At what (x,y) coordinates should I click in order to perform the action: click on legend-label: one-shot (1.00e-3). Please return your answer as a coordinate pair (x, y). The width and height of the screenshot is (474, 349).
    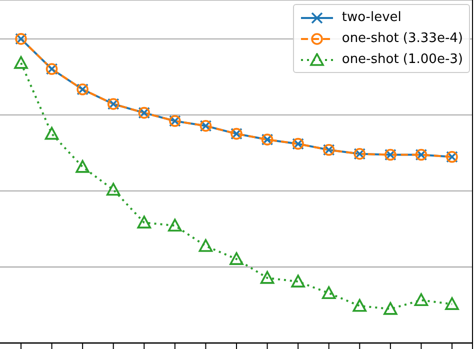
    Looking at the image, I should click on (402, 59).